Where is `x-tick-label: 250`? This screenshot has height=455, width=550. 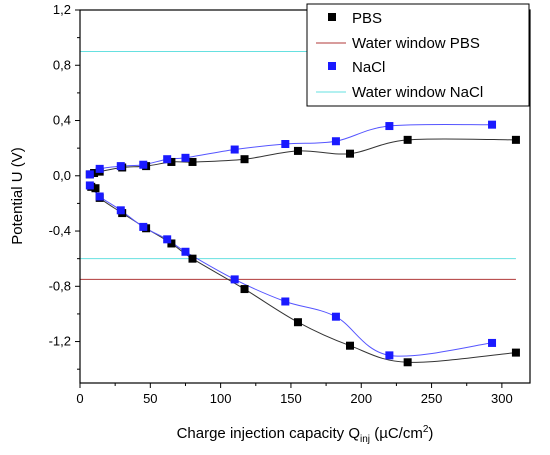 x-tick-label: 250 is located at coordinates (432, 398).